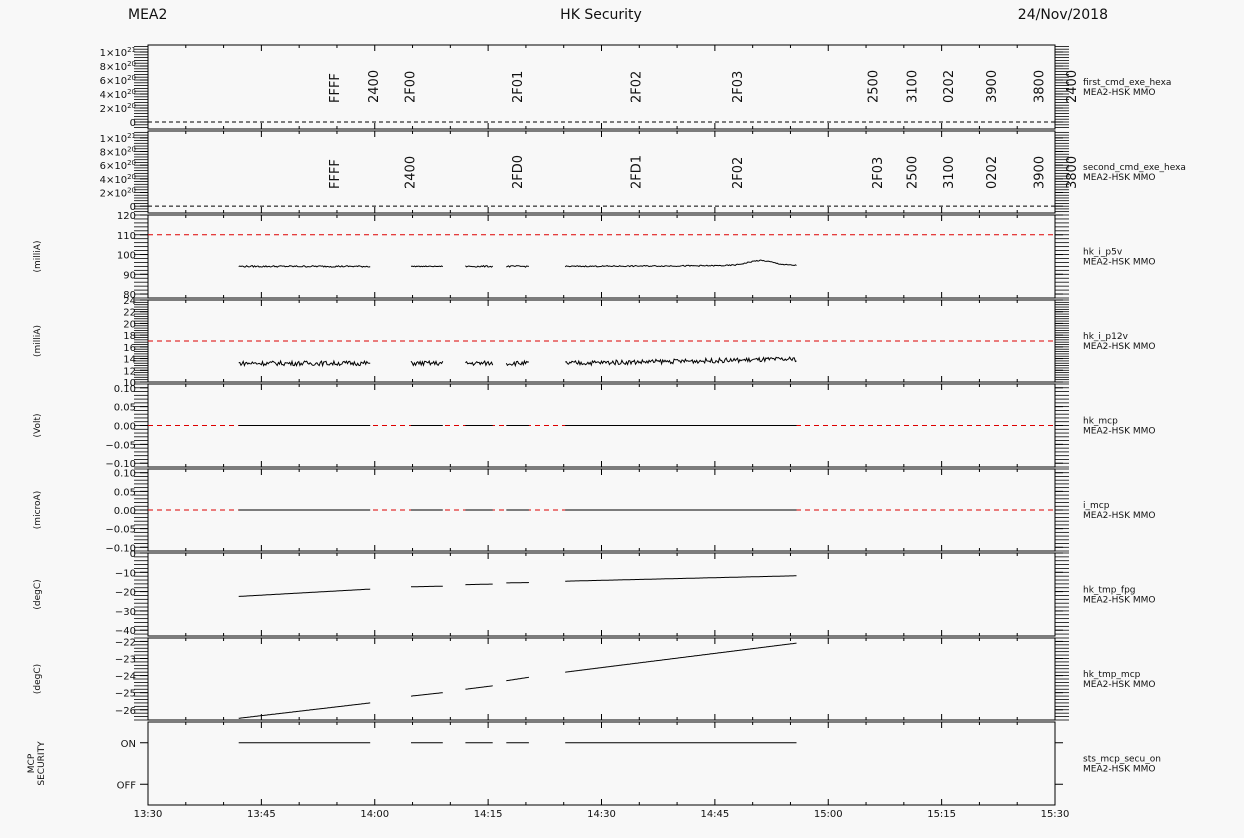 Image resolution: width=1244 pixels, height=838 pixels. What do you see at coordinates (125, 631) in the screenshot?
I see `y-tick-label: −40` at bounding box center [125, 631].